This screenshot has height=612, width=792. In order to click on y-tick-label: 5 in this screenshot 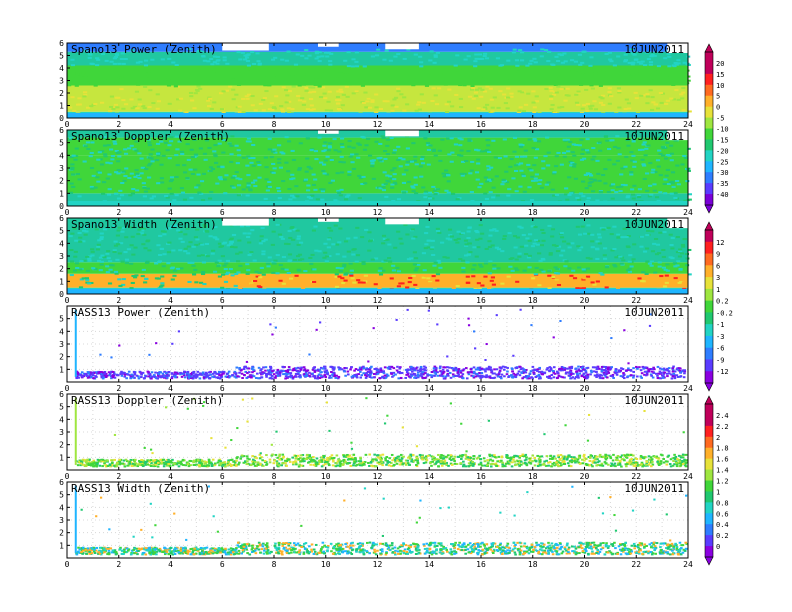, I will do `click(61, 143)`.